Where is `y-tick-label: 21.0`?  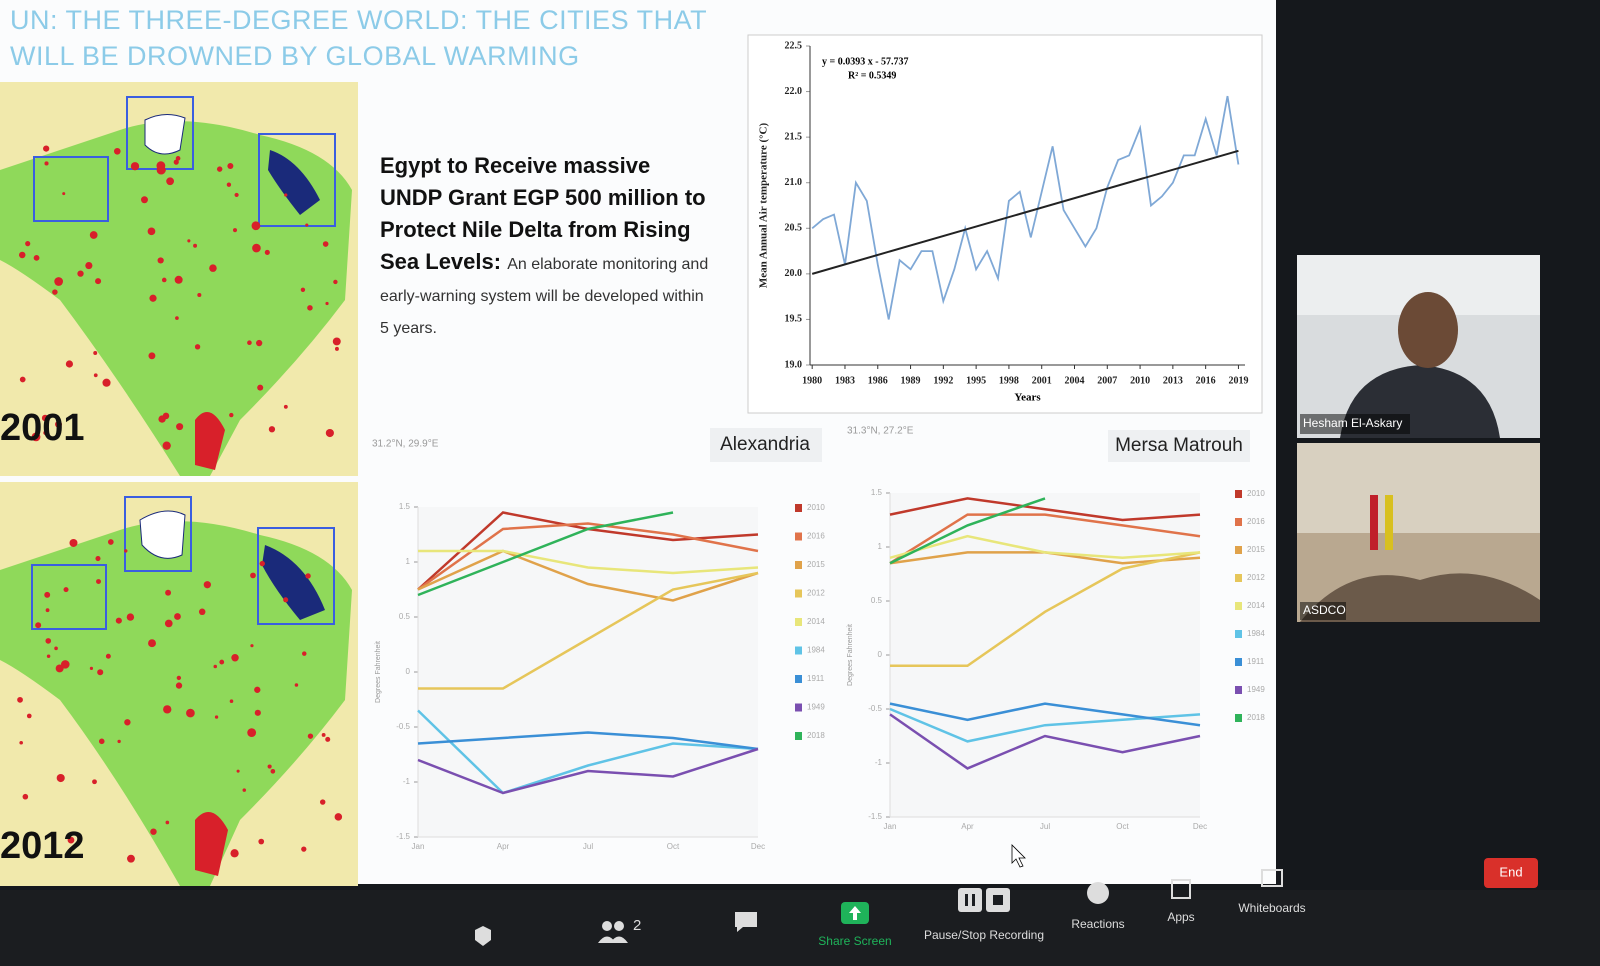
y-tick-label: 21.0 is located at coordinates (794, 182).